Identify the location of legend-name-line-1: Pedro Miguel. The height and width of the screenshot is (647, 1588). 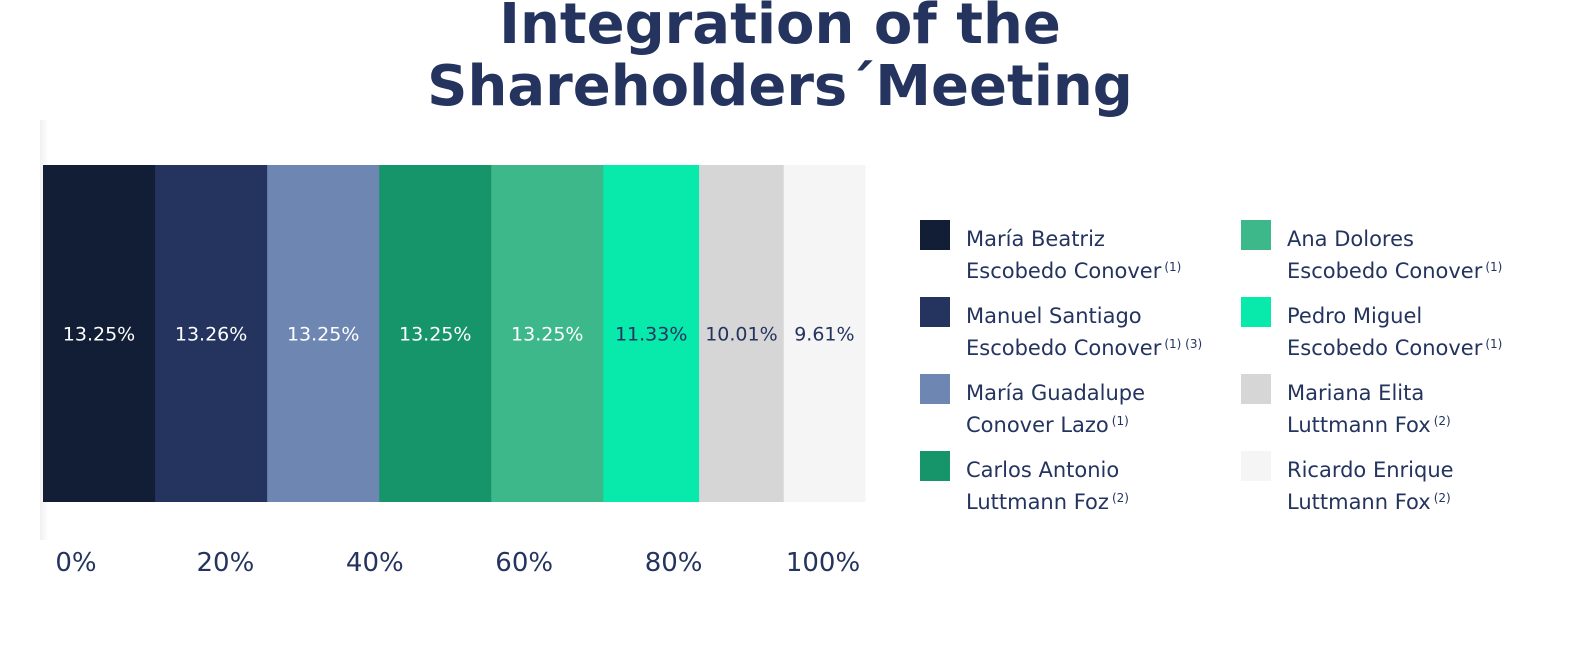
(1355, 316).